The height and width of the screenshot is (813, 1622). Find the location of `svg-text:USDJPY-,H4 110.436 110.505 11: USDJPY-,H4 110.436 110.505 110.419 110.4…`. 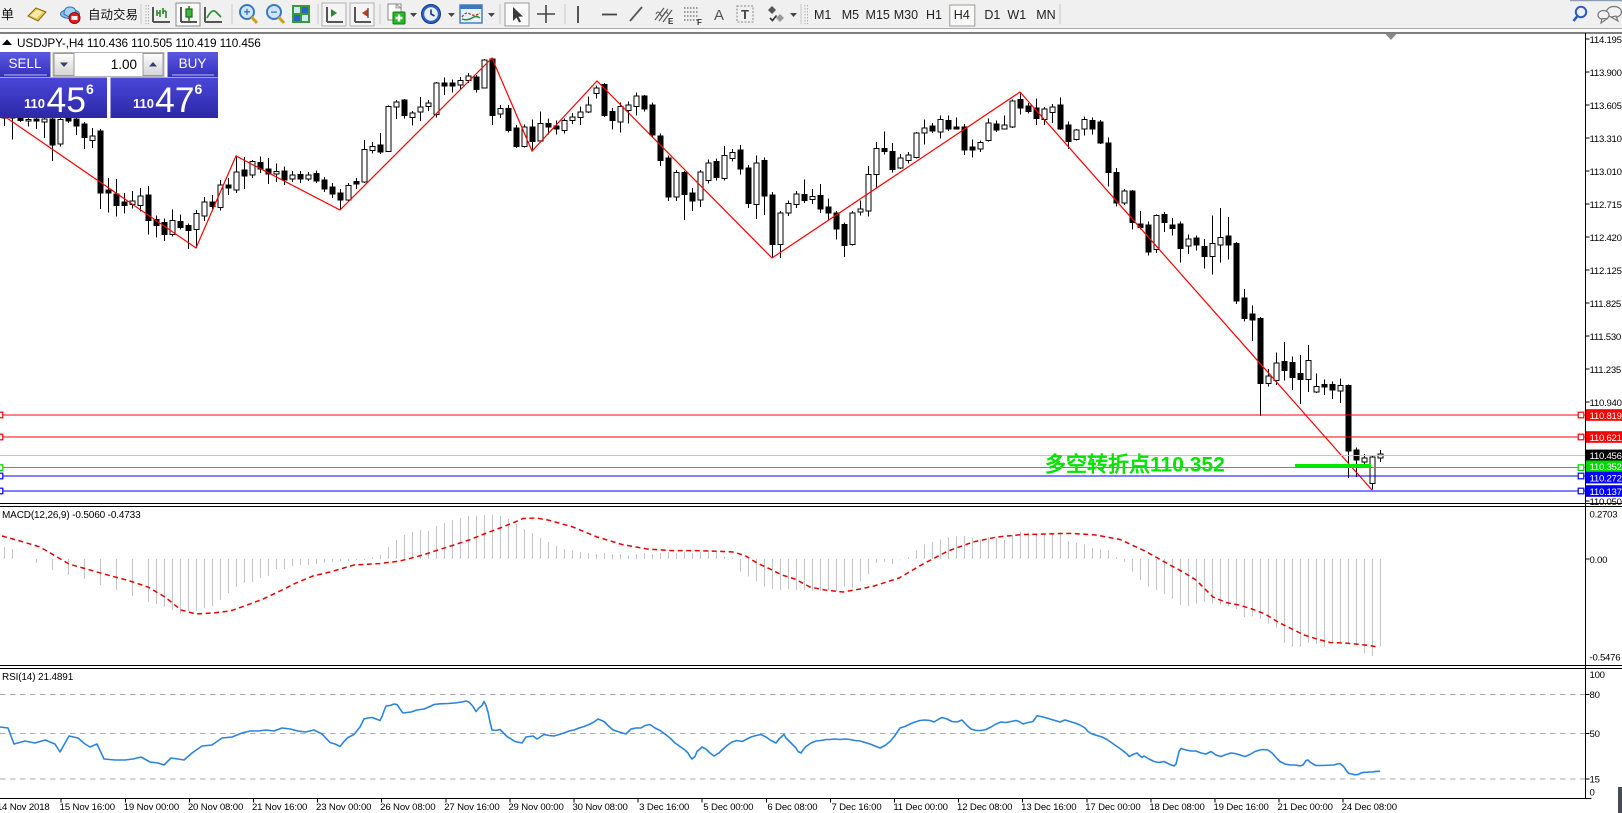

svg-text:USDJPY-,H4 110.436 110.505 11: USDJPY-,H4 110.436 110.505 110.419 110.4… is located at coordinates (139, 43).